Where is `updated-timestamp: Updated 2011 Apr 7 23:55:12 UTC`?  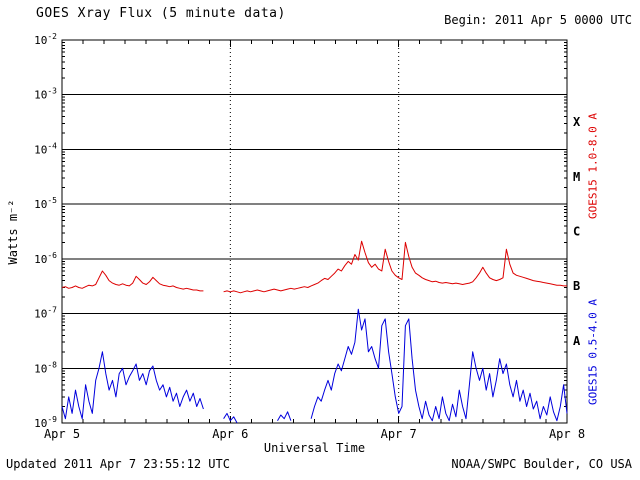 updated-timestamp: Updated 2011 Apr 7 23:55:12 UTC is located at coordinates (118, 464).